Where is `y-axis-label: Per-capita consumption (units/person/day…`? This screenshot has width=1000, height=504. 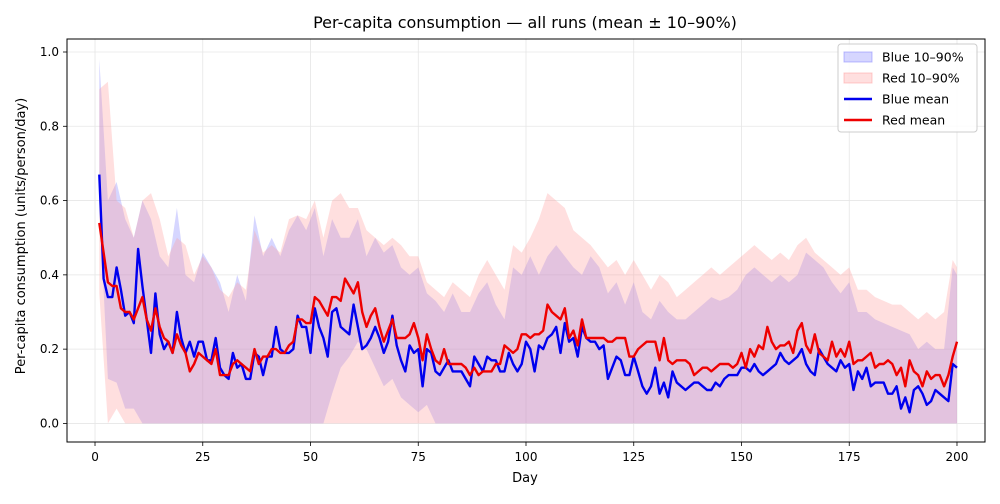
y-axis-label: Per-capita consumption (units/person/day… is located at coordinates (21, 236).